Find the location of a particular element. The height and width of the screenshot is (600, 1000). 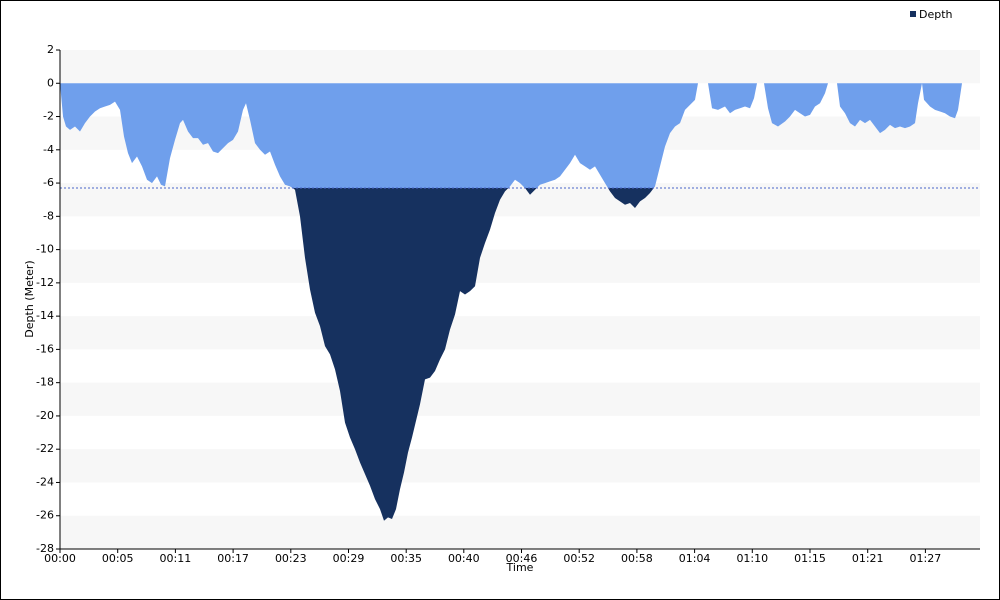

y-tick-label: -4 is located at coordinates (48, 149).